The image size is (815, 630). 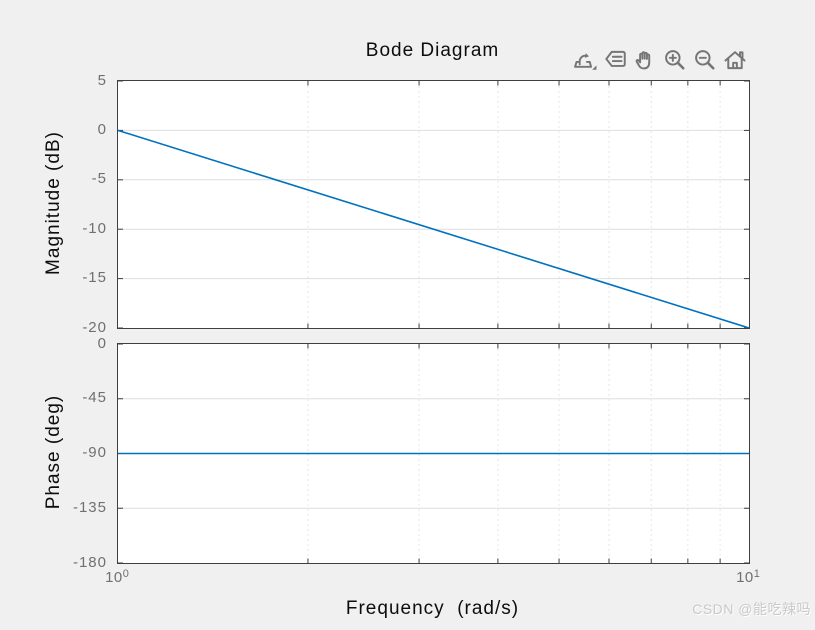 I want to click on y-tick-label: -15, so click(x=94, y=278).